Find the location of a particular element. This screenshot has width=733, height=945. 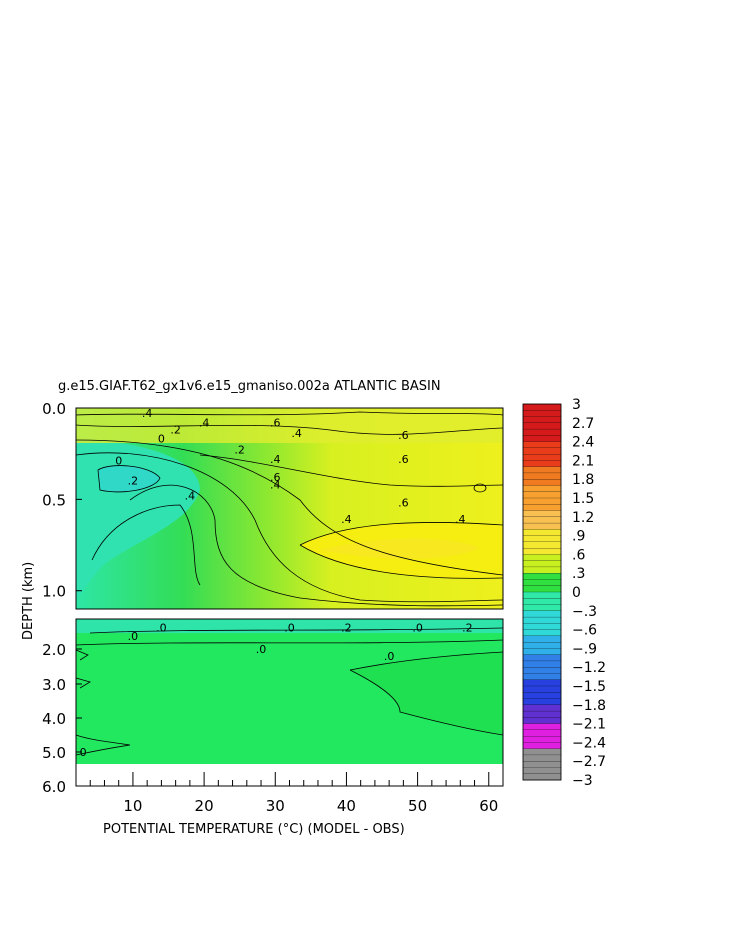

colorbar-label: 0 is located at coordinates (576, 593).